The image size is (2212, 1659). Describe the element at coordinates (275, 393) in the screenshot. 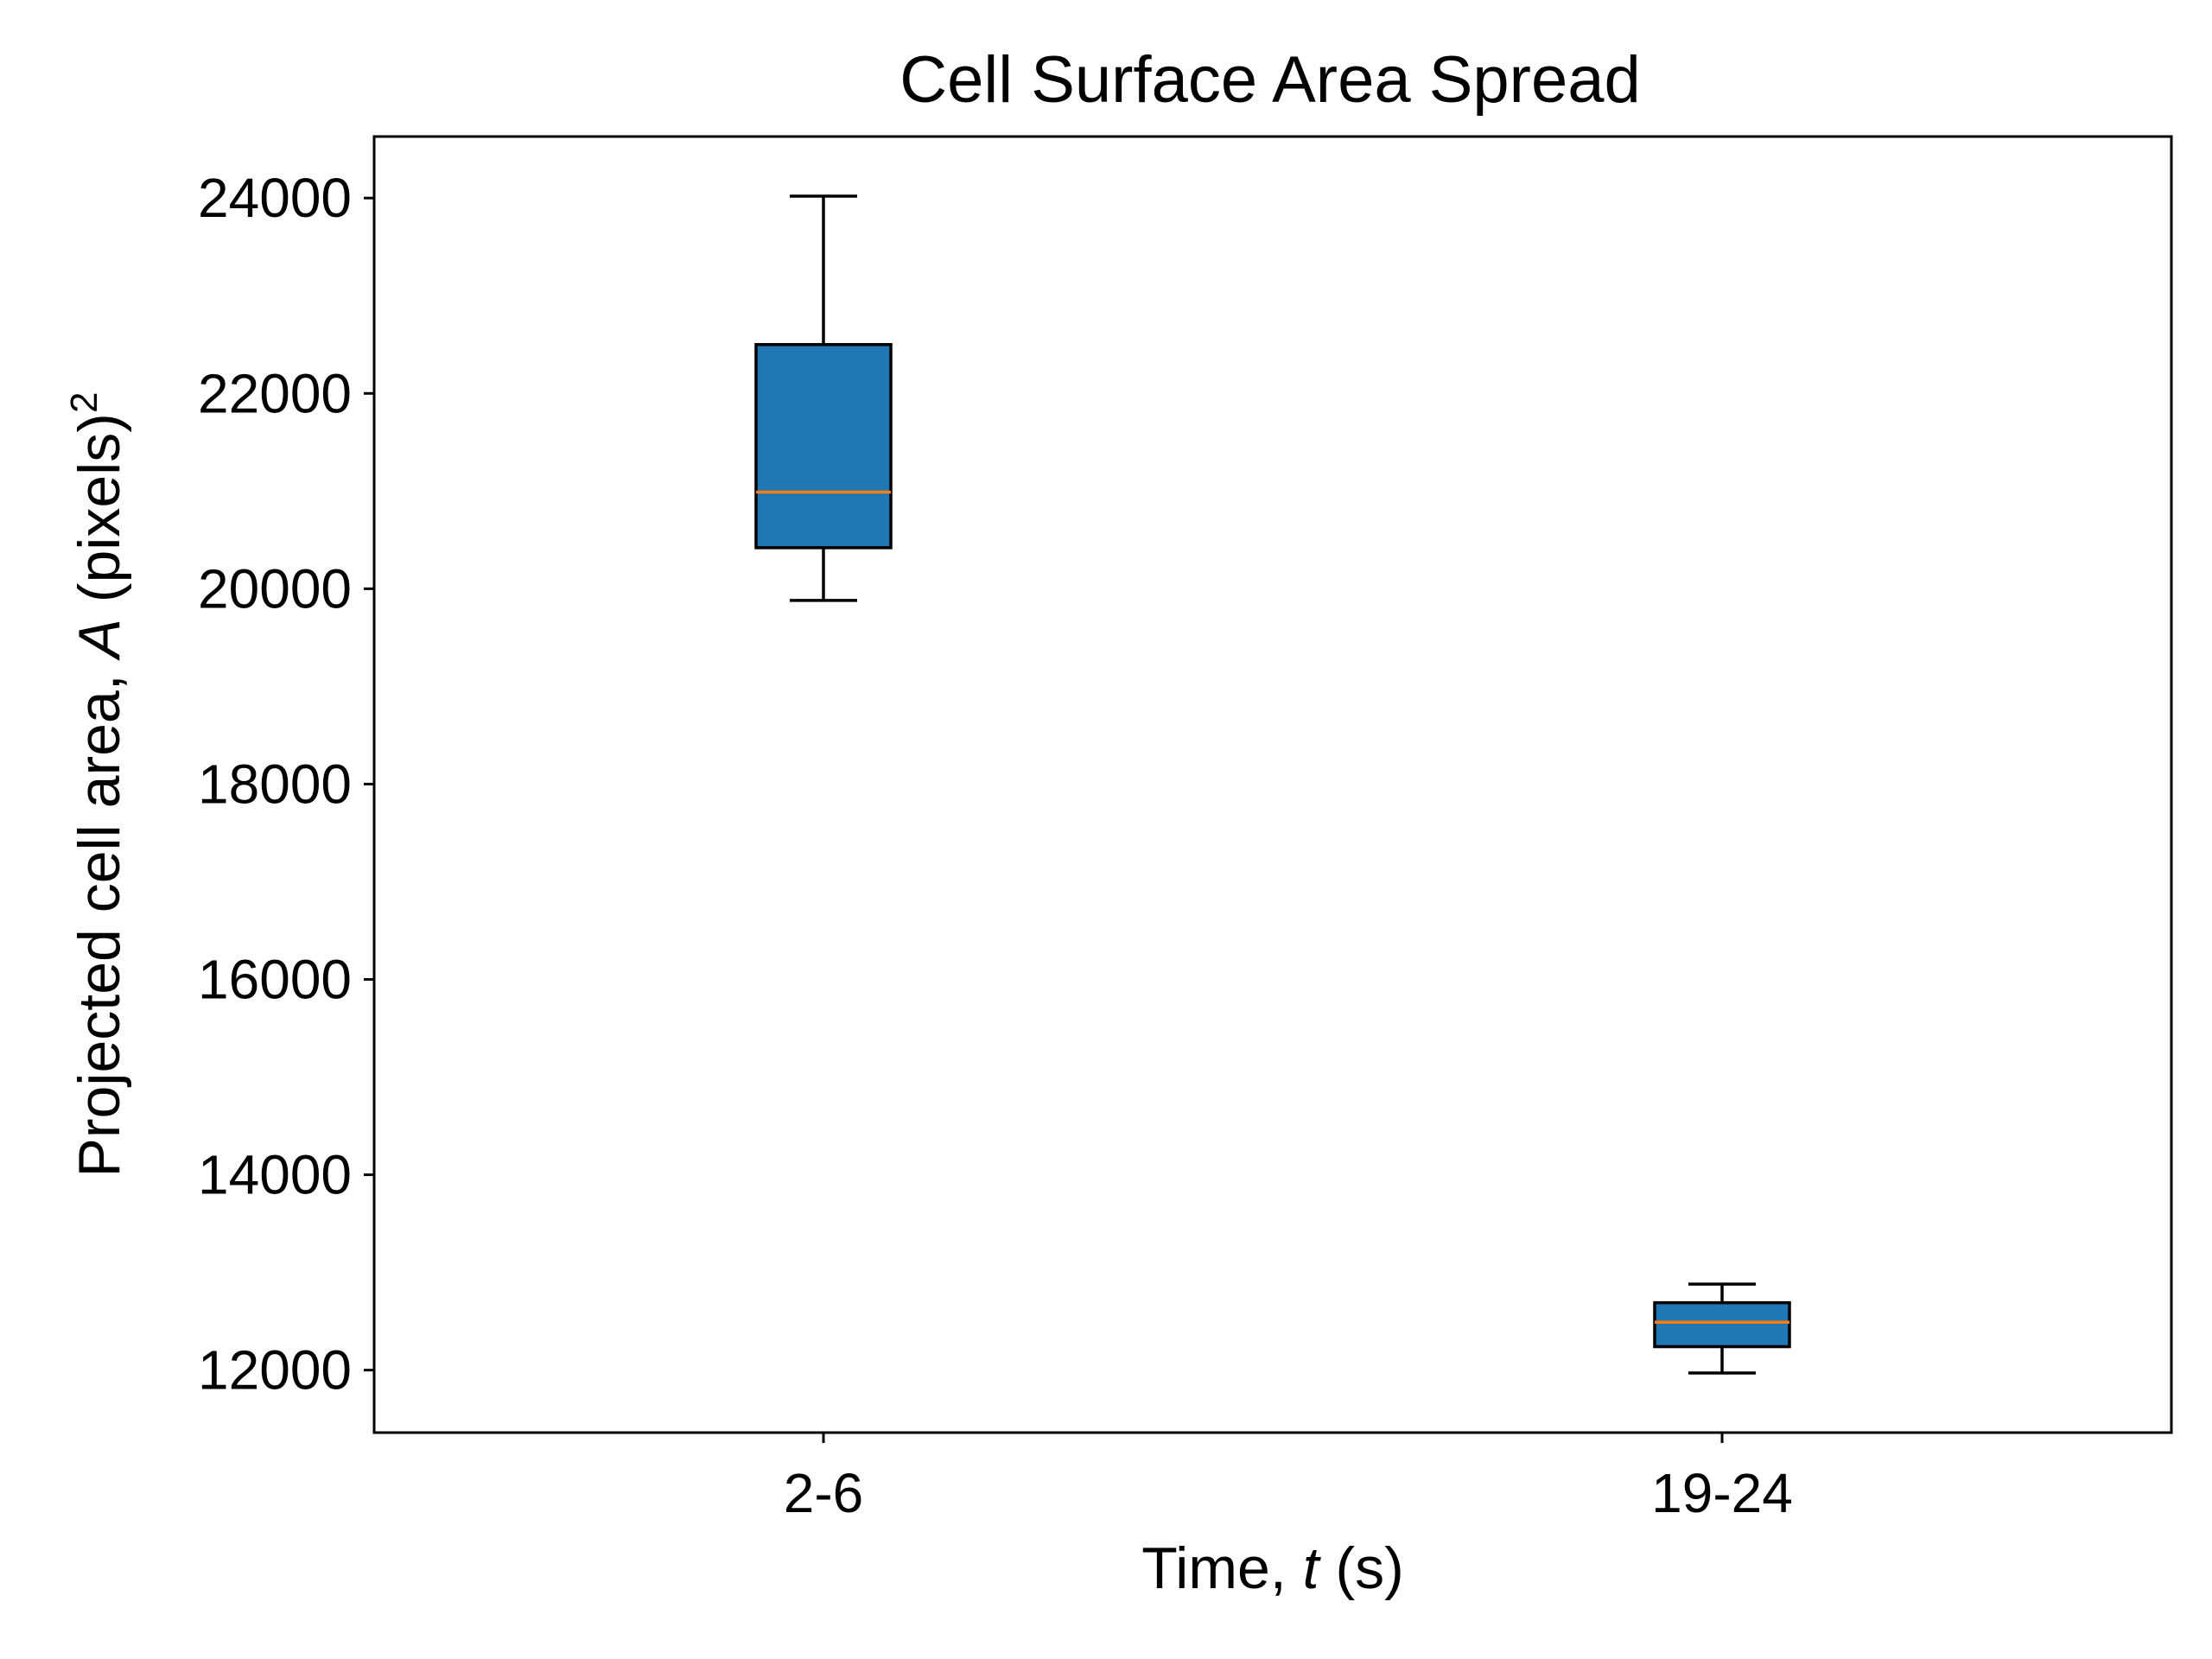

I see `y-tick-label: 22000` at that location.